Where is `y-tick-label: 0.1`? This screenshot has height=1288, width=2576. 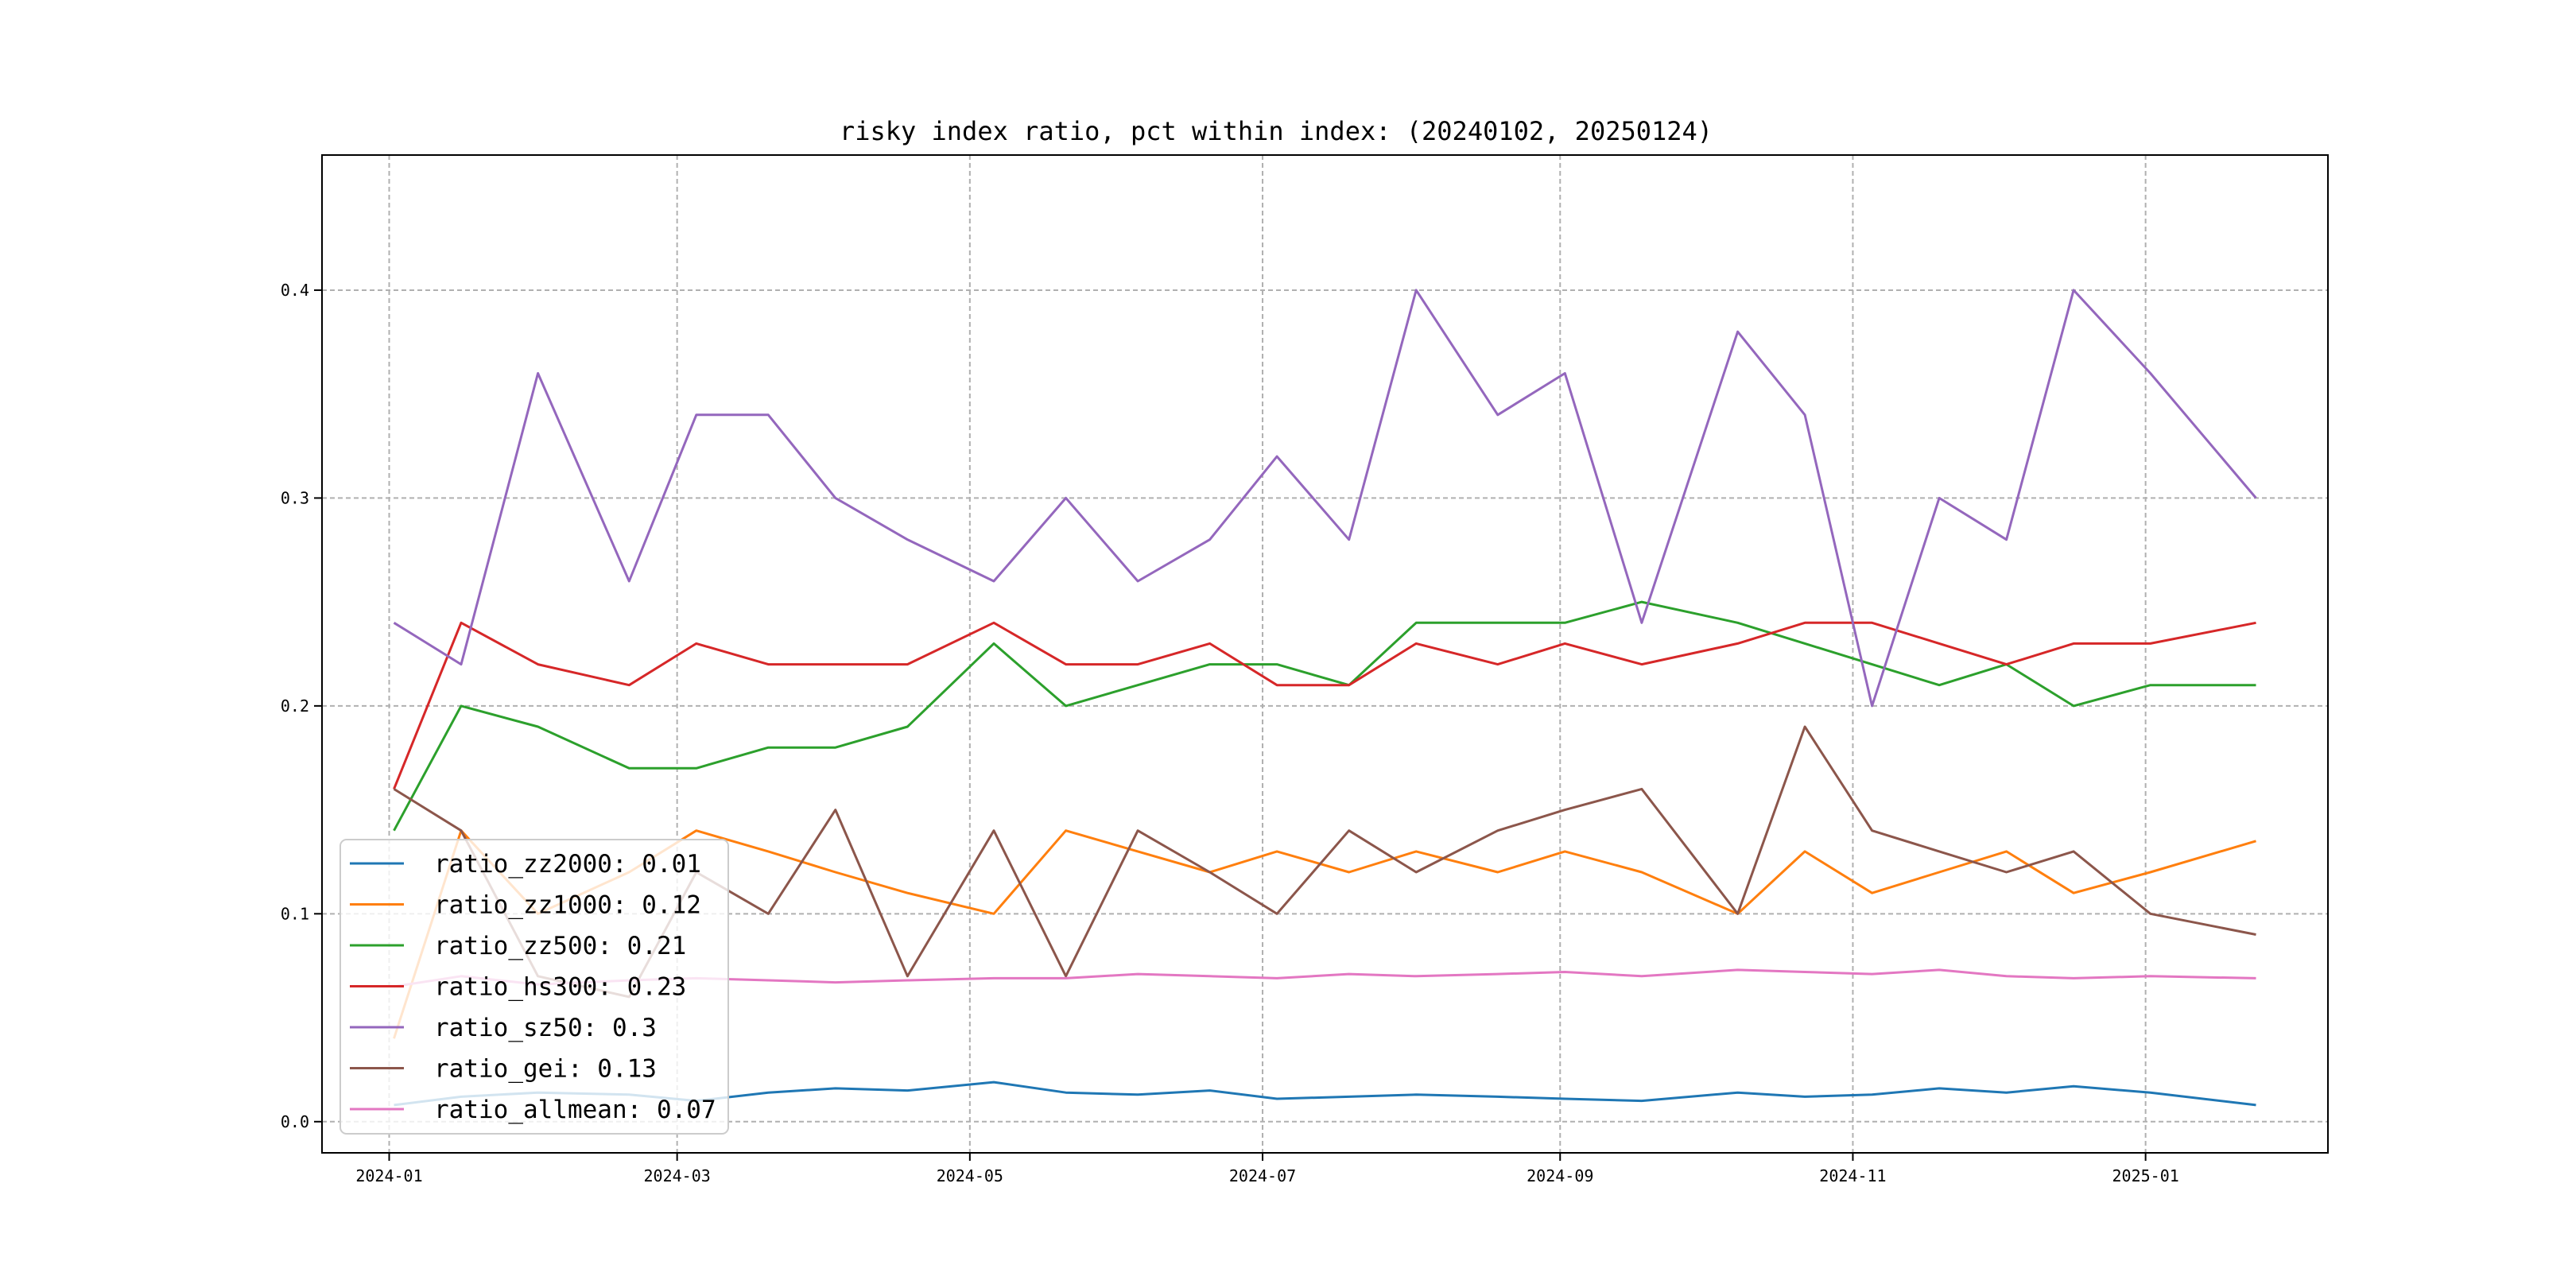 y-tick-label: 0.1 is located at coordinates (295, 914).